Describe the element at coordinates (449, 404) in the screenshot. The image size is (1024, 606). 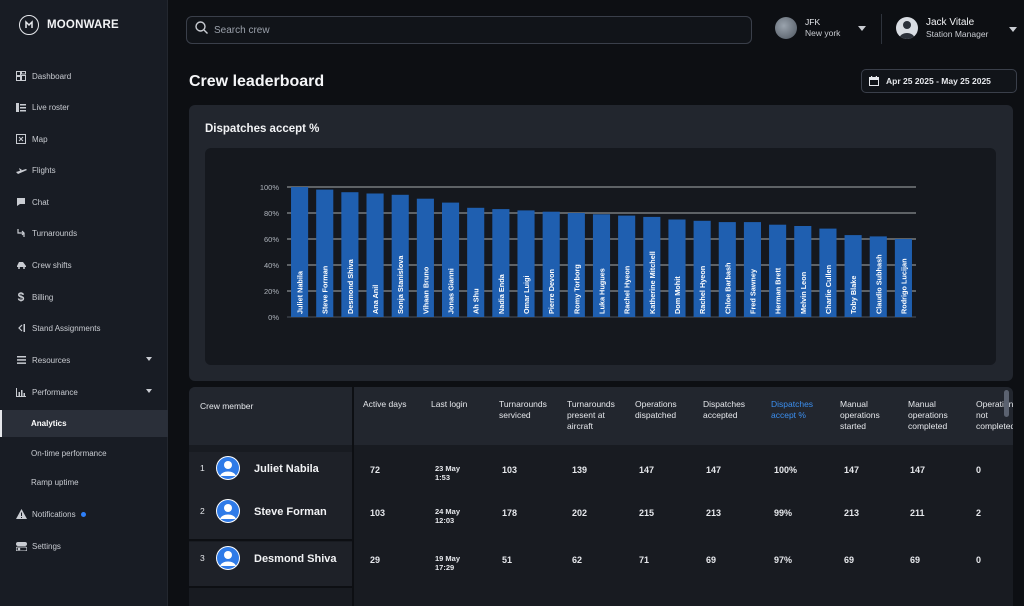
I see `header-last-login: Last login` at that location.